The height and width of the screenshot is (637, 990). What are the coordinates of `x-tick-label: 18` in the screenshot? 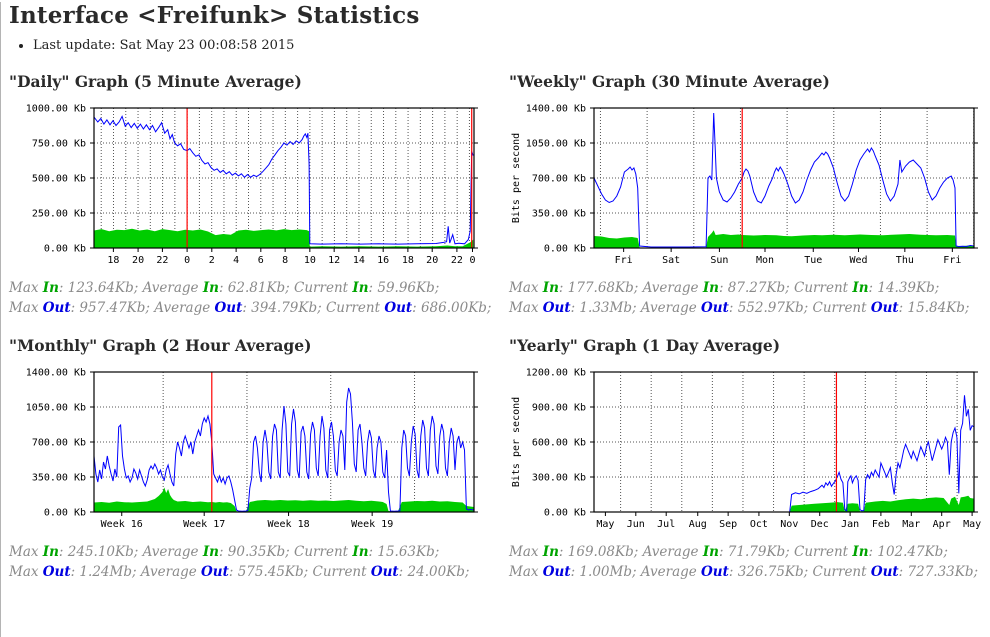 It's located at (113, 260).